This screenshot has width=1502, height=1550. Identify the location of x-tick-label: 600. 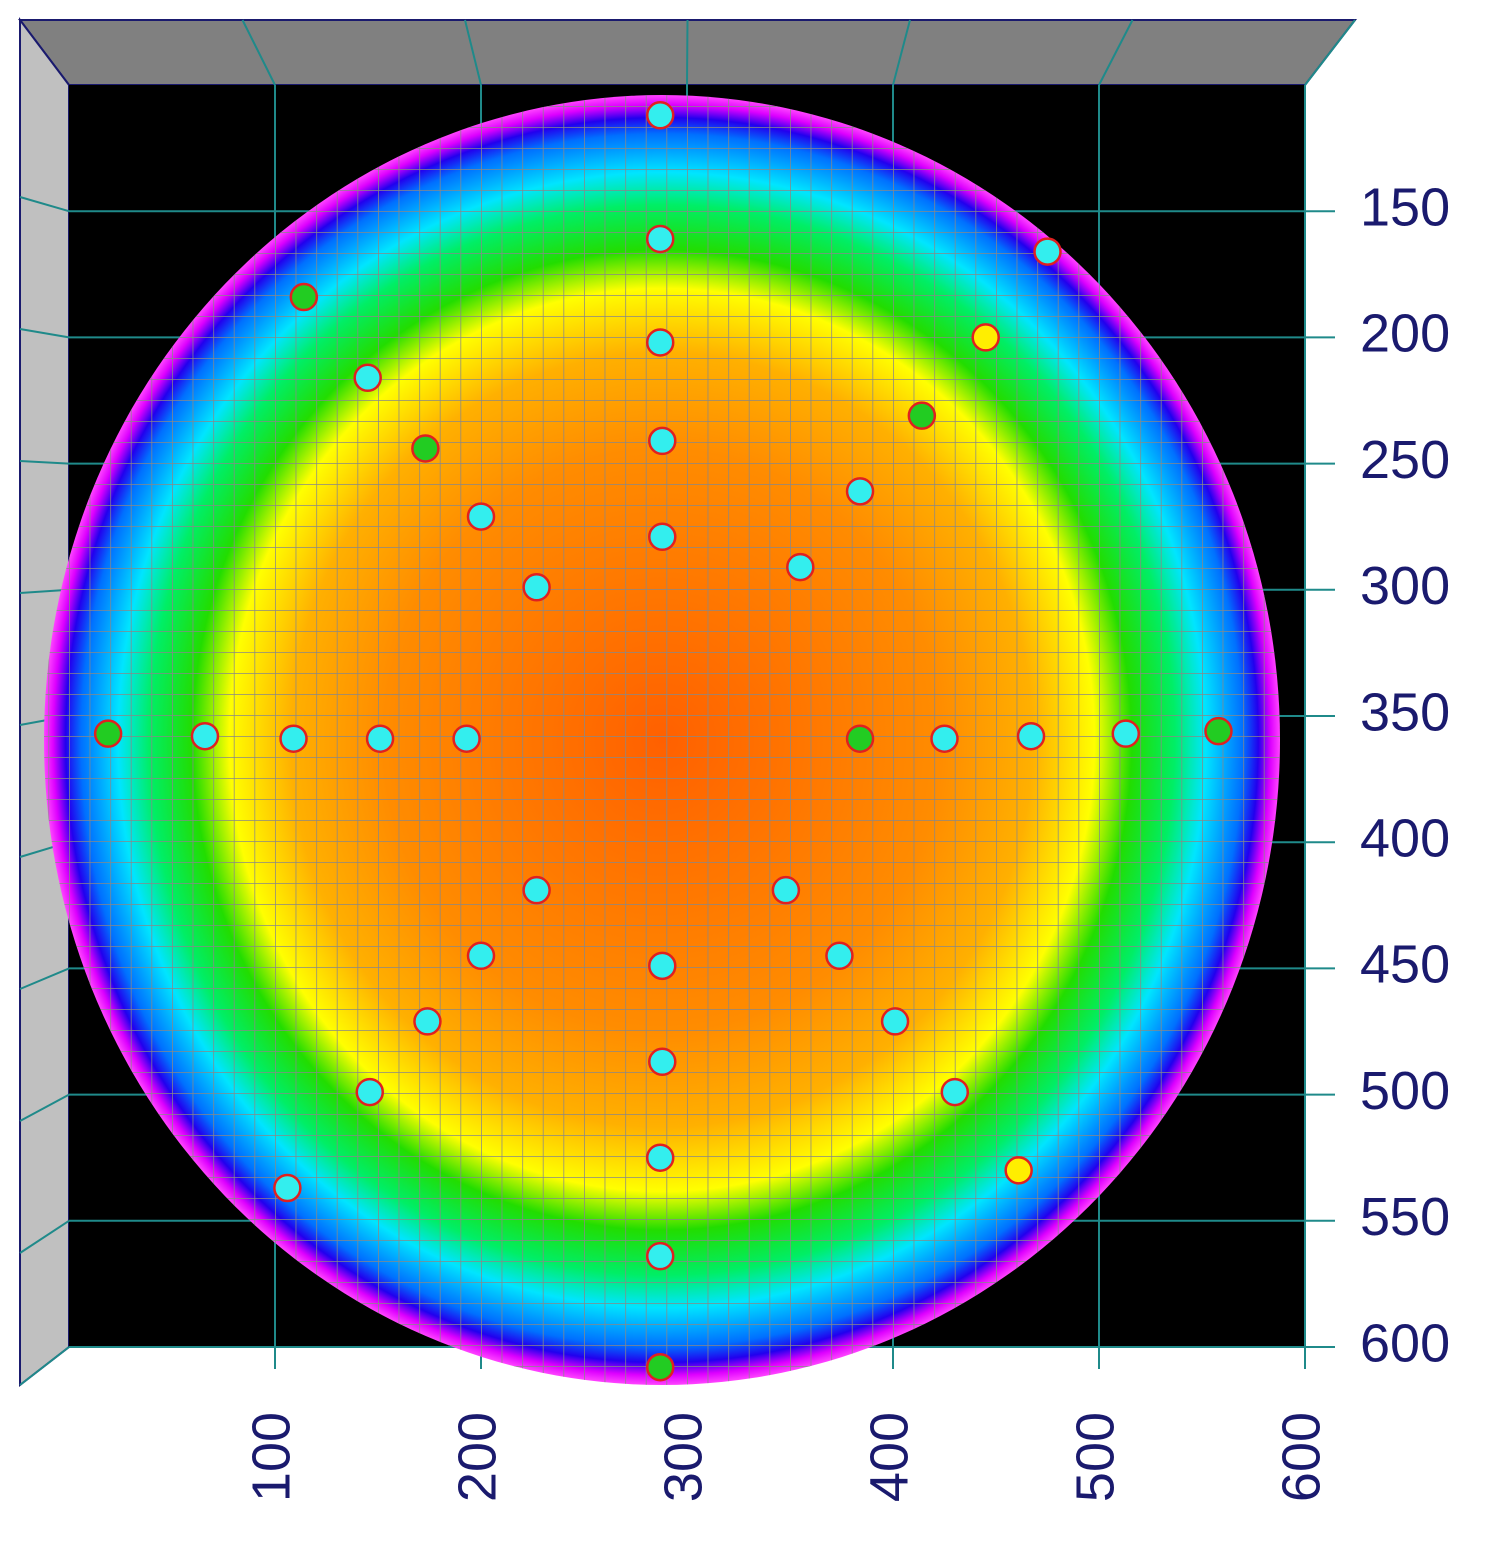
(1301, 1457).